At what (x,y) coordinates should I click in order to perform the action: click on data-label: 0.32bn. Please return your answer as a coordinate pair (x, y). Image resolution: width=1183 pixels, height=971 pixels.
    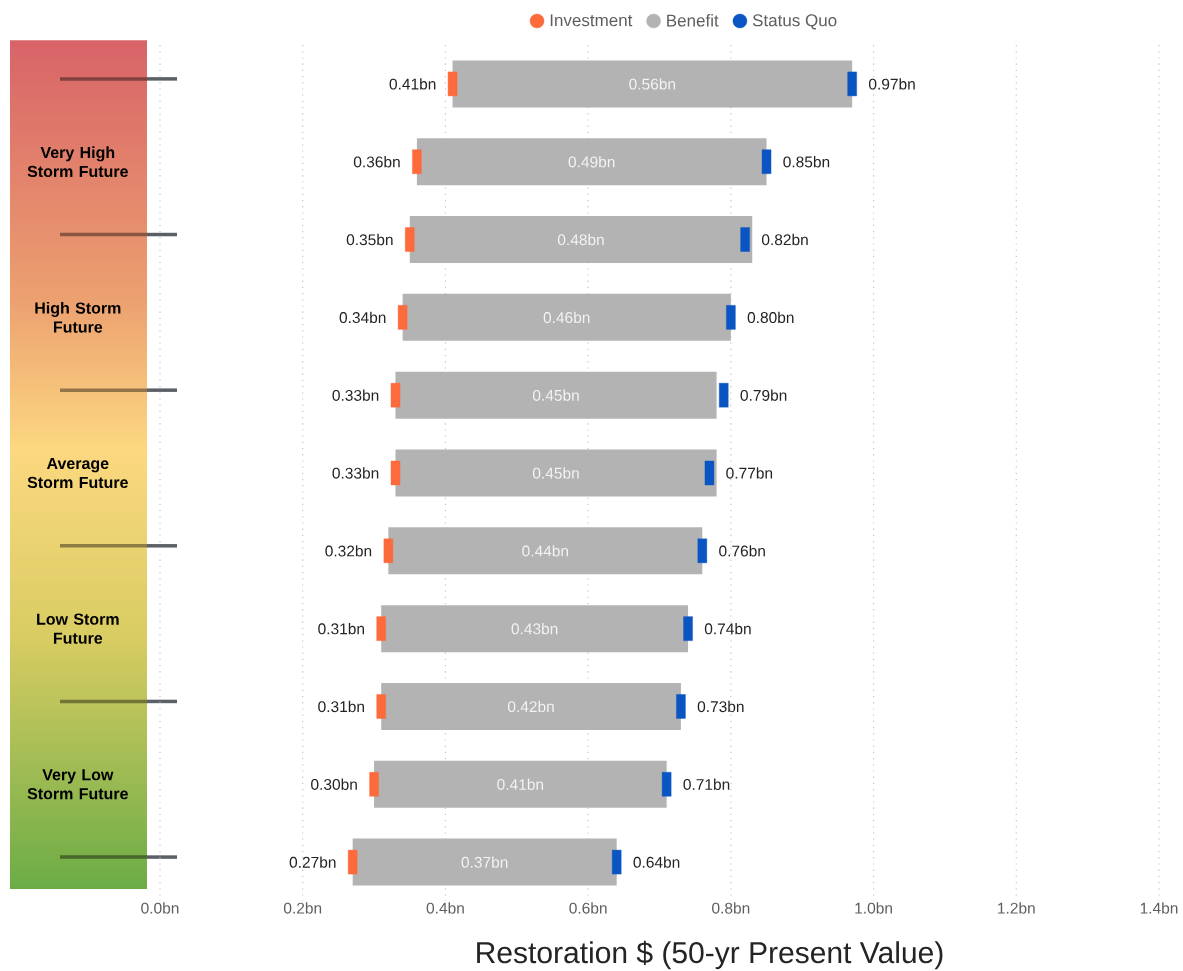
    Looking at the image, I should click on (348, 551).